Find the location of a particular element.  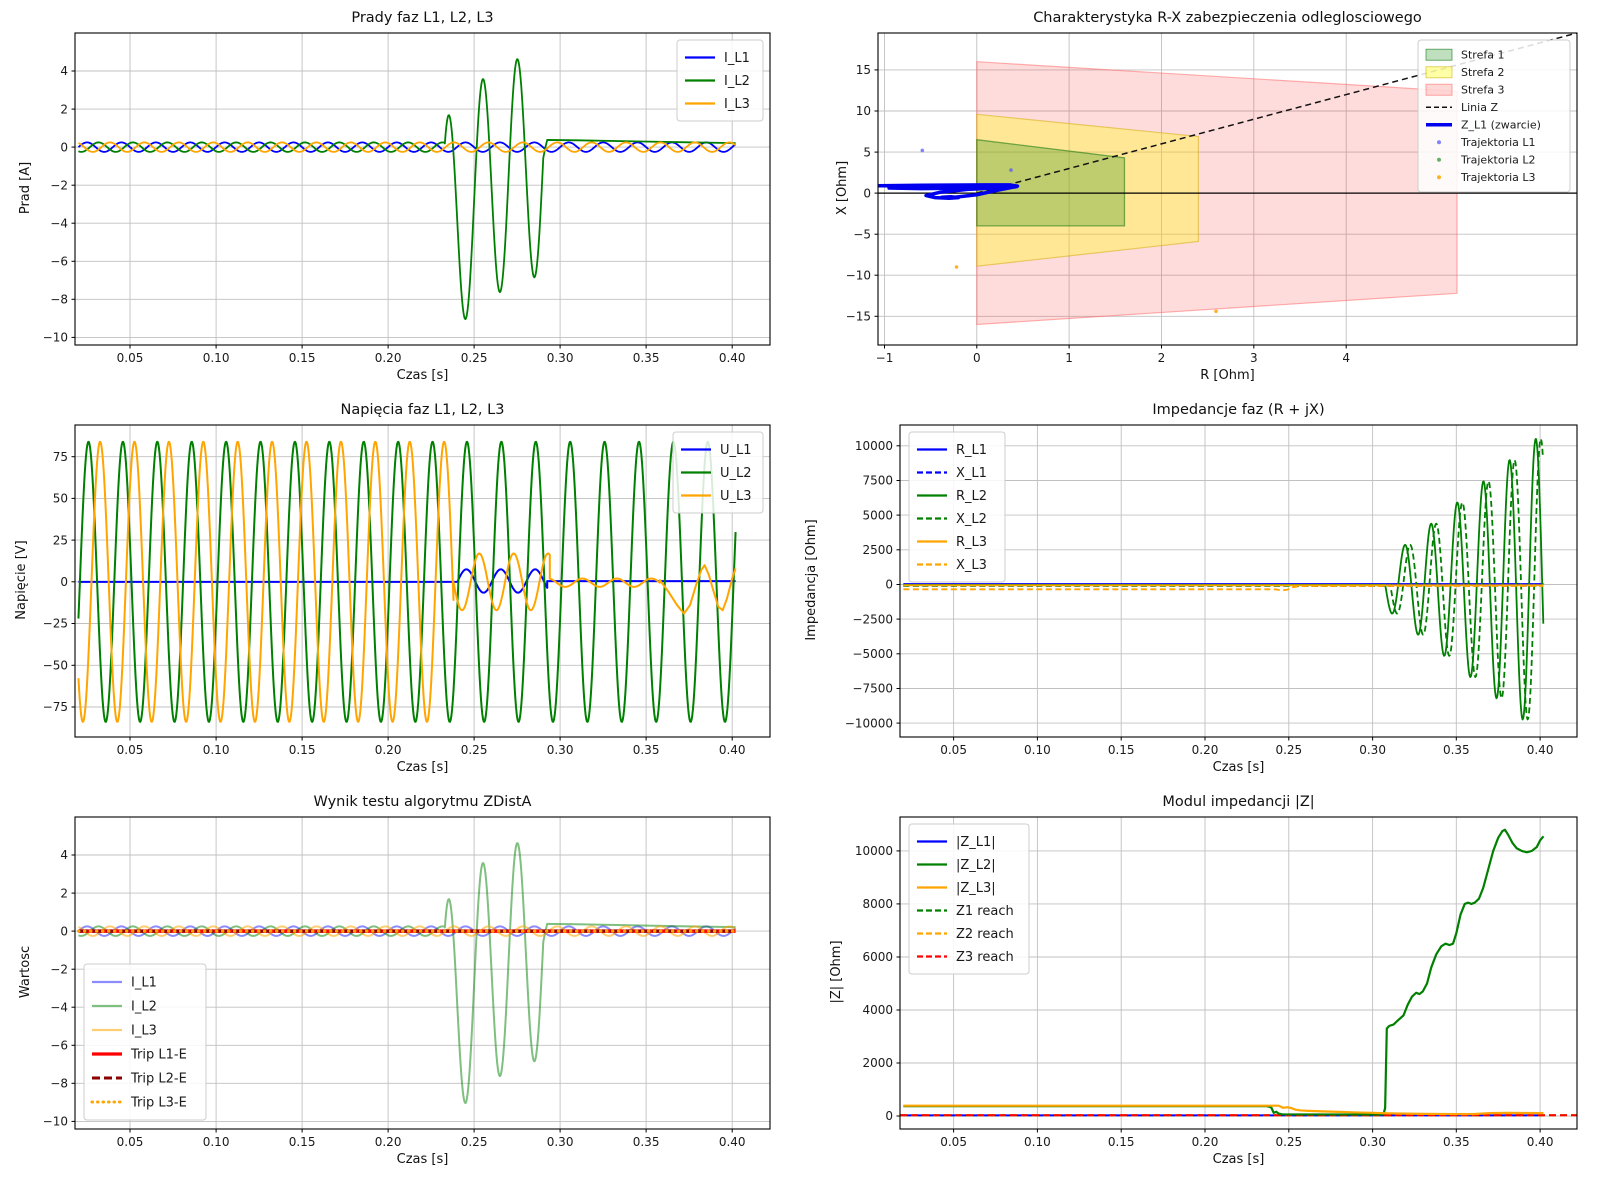

x-tick-label: 0 is located at coordinates (977, 358).